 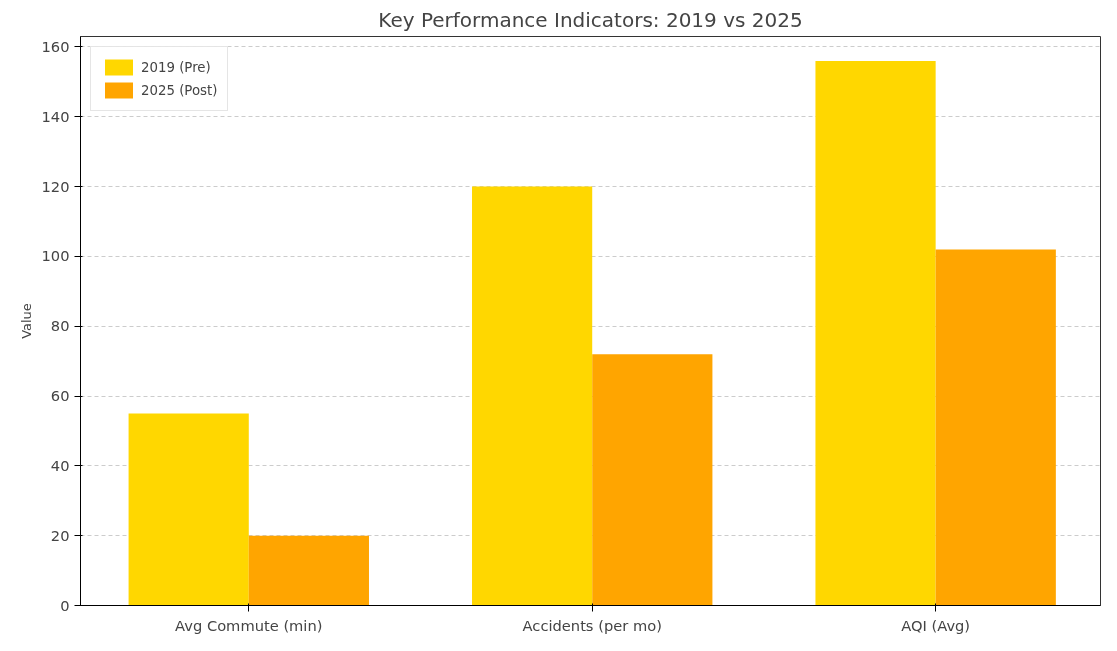 I want to click on legend-label: 2025 (Post), so click(x=179, y=90).